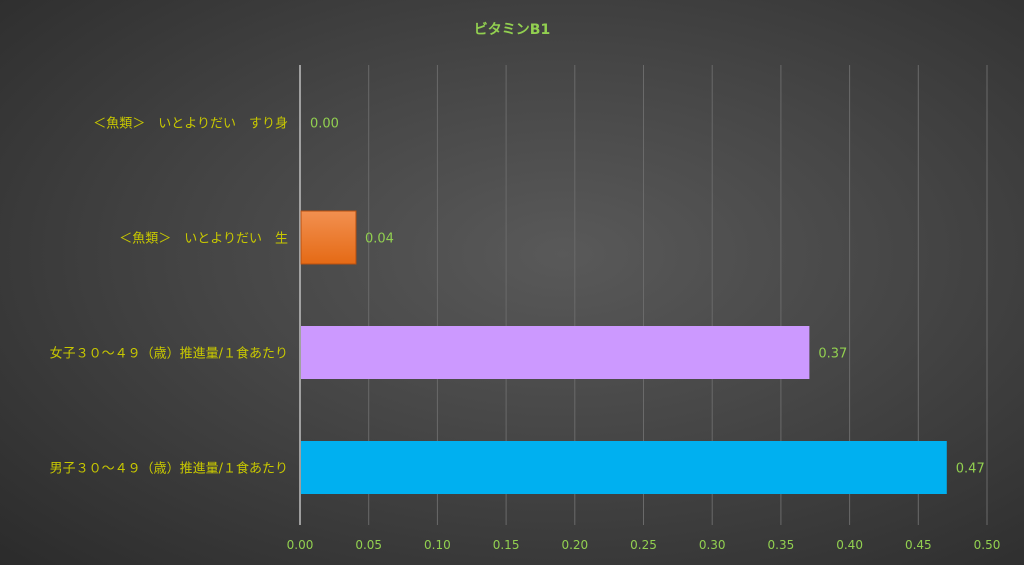 The width and height of the screenshot is (1024, 565). What do you see at coordinates (832, 354) in the screenshot?
I see `data-label: 0.37` at bounding box center [832, 354].